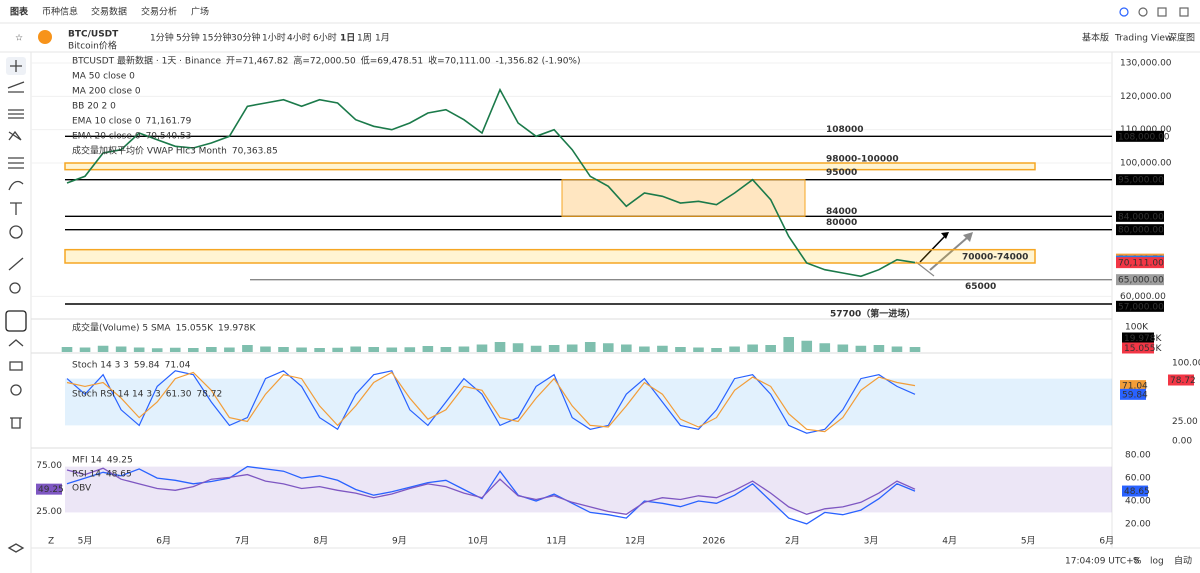 Image resolution: width=1200 pixels, height=573 pixels. Describe the element at coordinates (1141, 307) in the screenshot. I see `price-label: 57,000.00` at that location.